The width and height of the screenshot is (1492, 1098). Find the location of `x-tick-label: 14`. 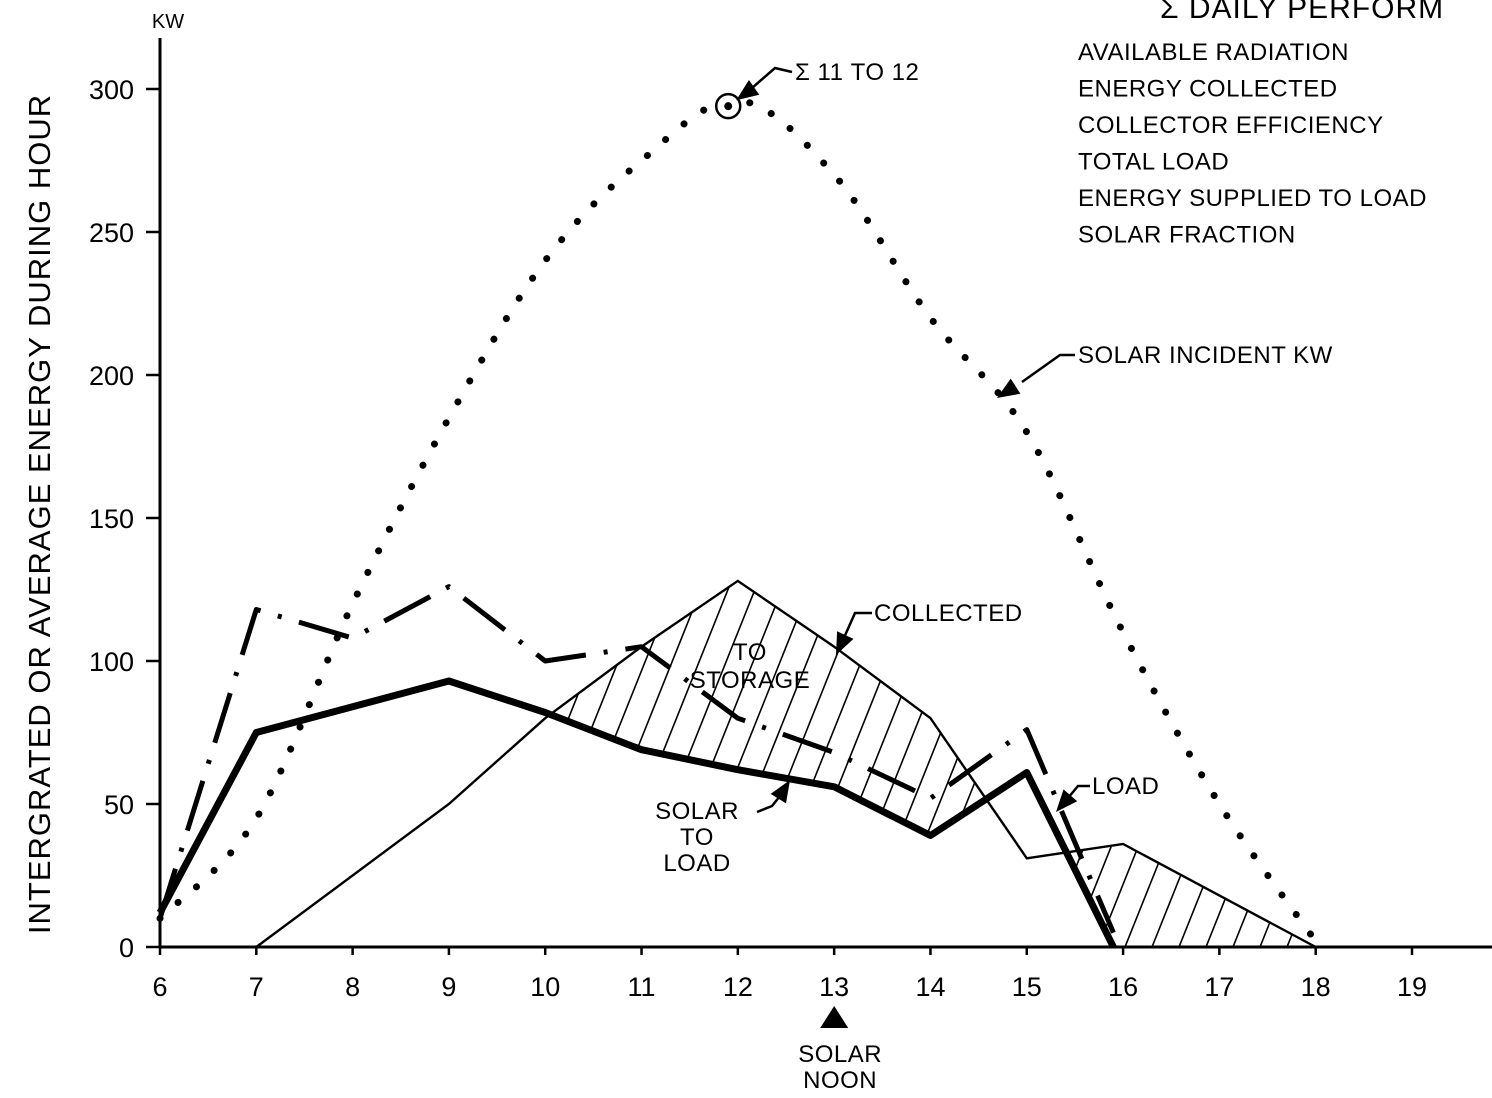

x-tick-label: 14 is located at coordinates (930, 987).